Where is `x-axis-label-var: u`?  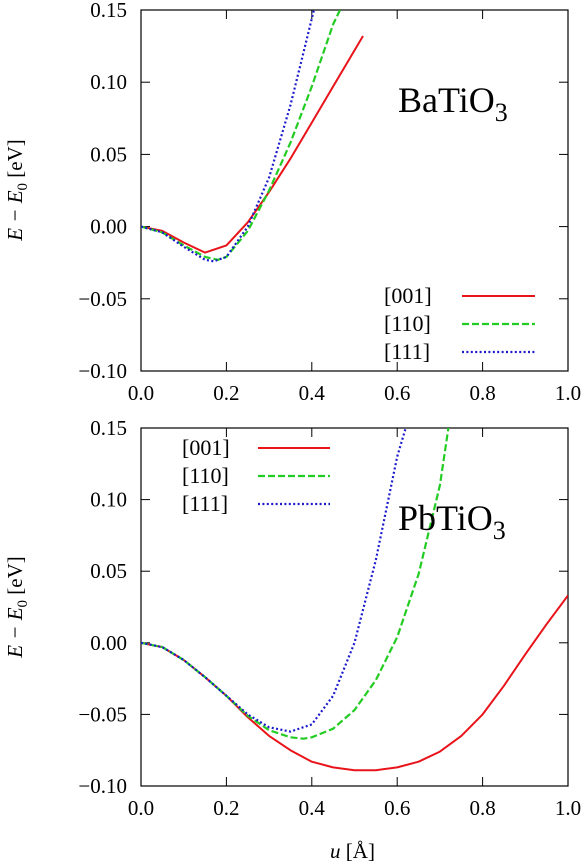 x-axis-label-var: u is located at coordinates (335, 851).